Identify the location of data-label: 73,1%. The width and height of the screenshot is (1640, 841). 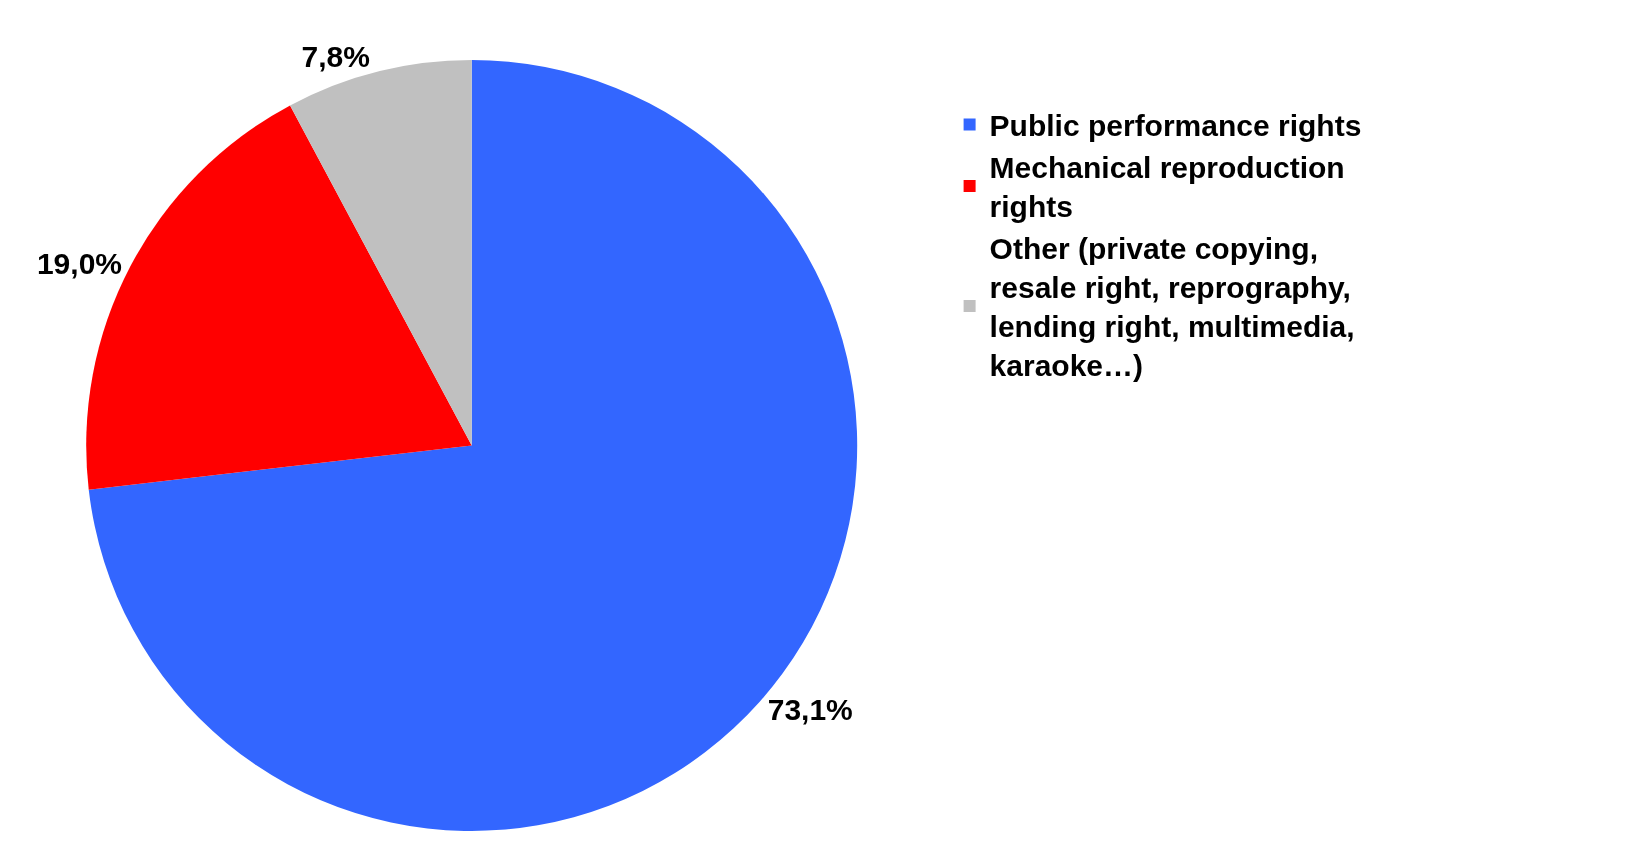
(810, 709).